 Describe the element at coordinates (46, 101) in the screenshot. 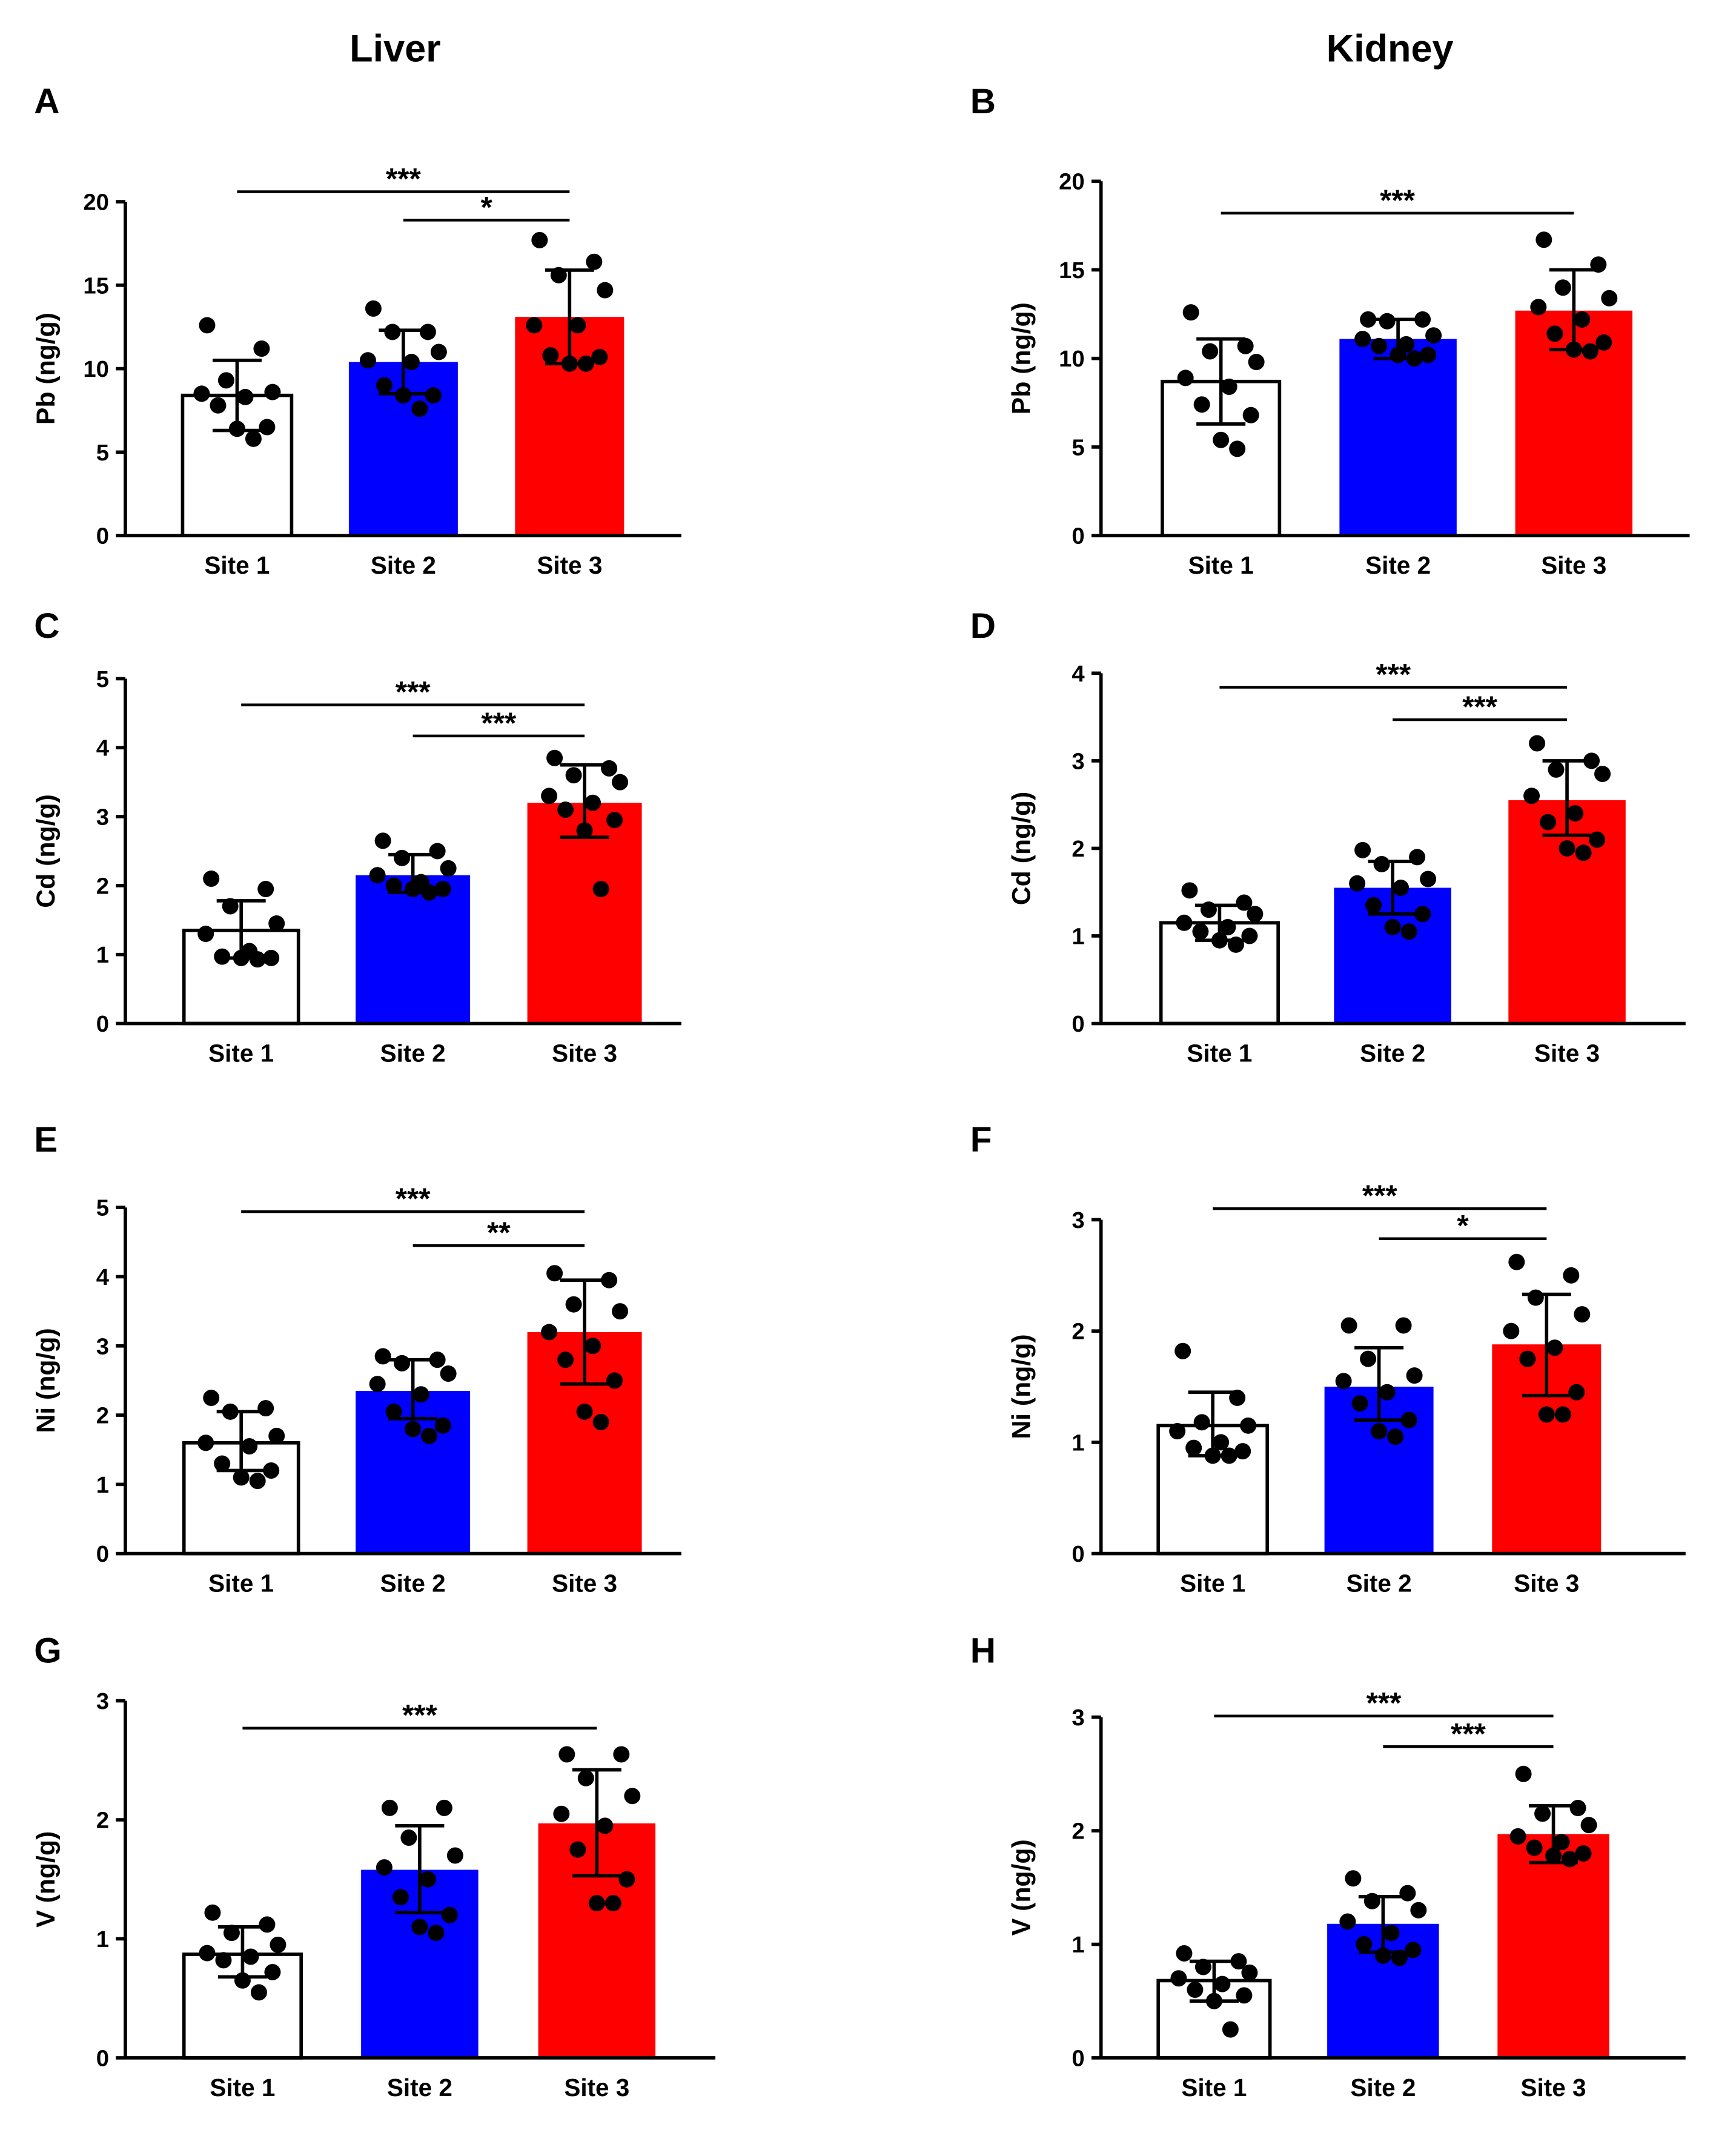

I see `panel-label: A` at that location.